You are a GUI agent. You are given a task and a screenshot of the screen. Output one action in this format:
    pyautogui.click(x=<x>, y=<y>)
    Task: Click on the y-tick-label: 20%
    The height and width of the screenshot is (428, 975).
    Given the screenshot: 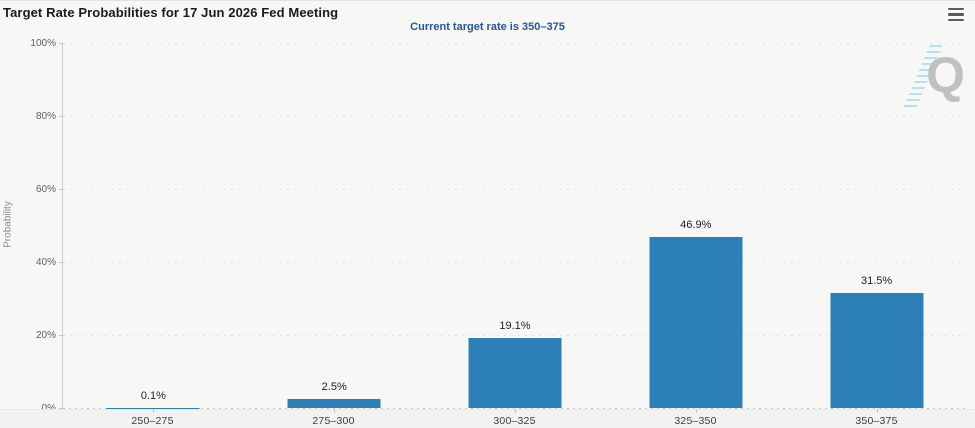 What is the action you would take?
    pyautogui.click(x=45, y=335)
    